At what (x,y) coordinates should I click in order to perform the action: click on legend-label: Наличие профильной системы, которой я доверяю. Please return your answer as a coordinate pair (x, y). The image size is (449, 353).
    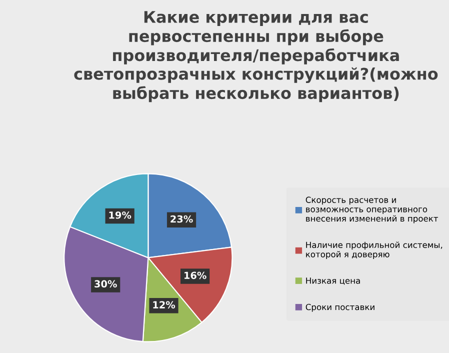
    Looking at the image, I should click on (374, 250).